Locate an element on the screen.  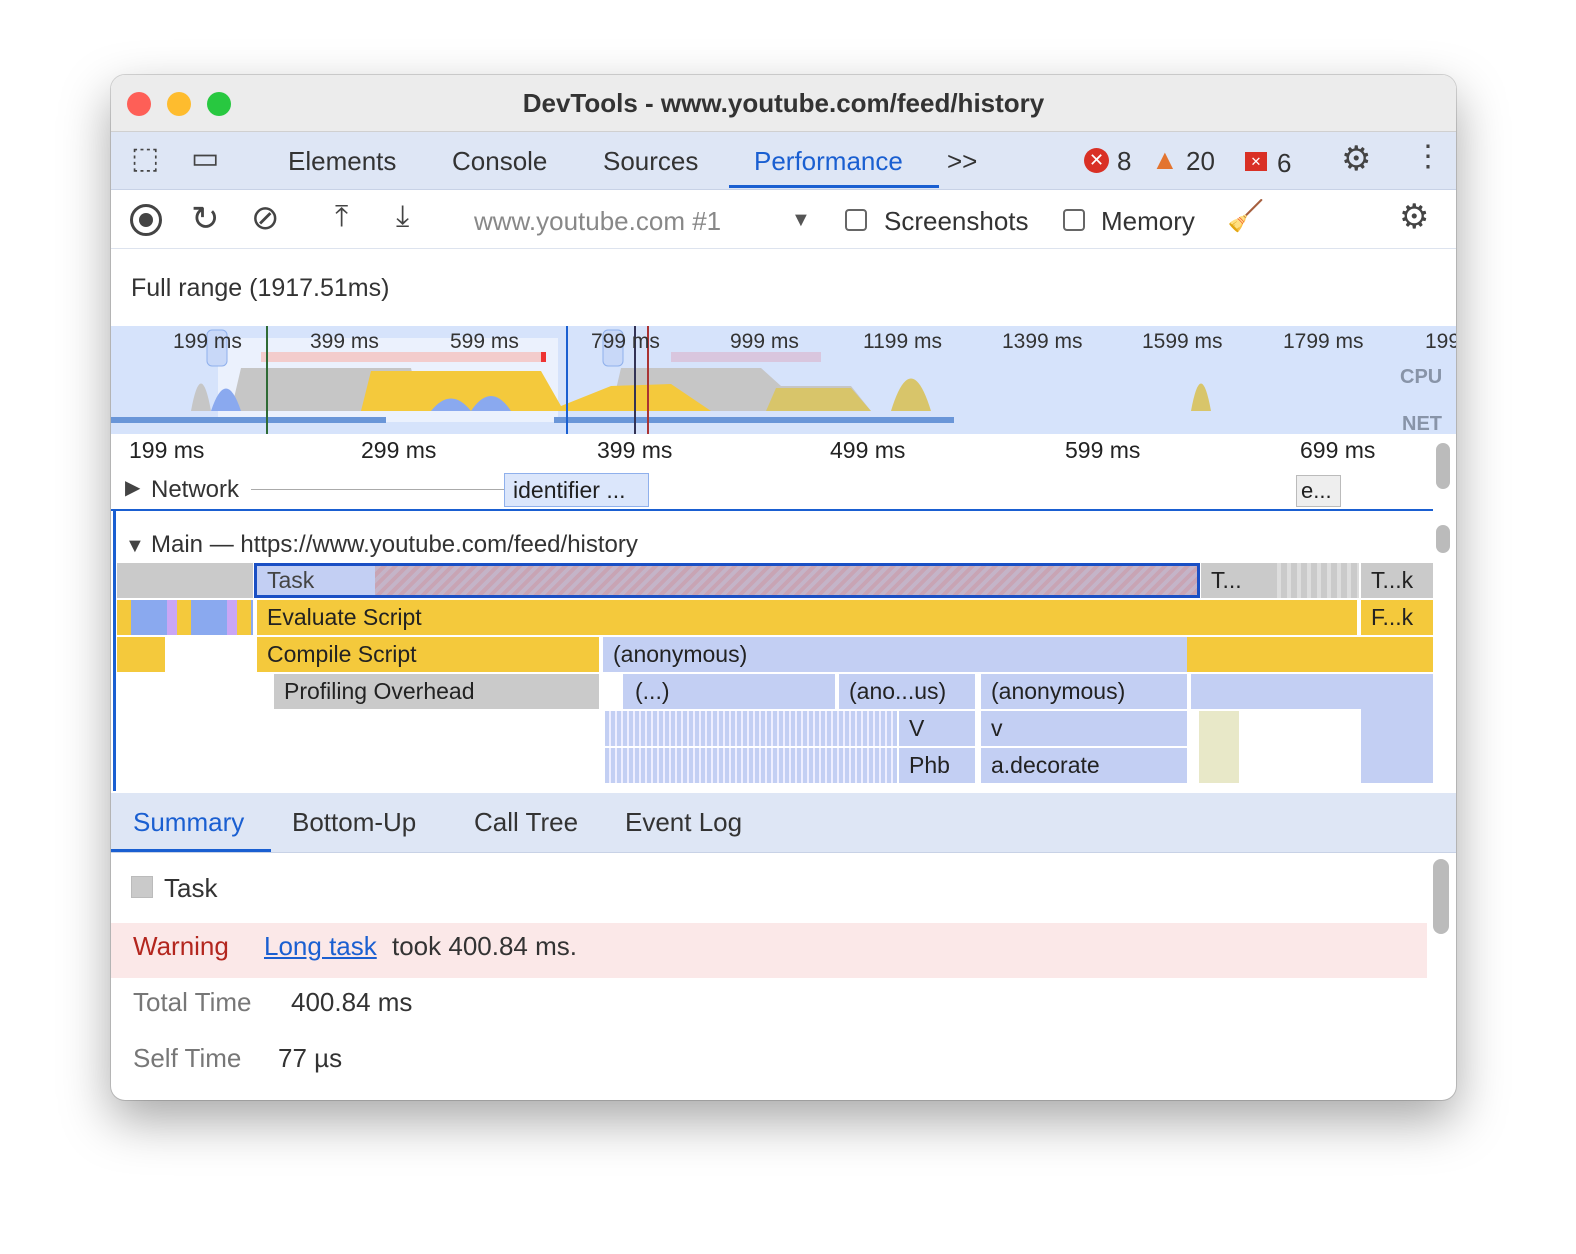
target-select: www.youtube.com #1 is located at coordinates (598, 221).